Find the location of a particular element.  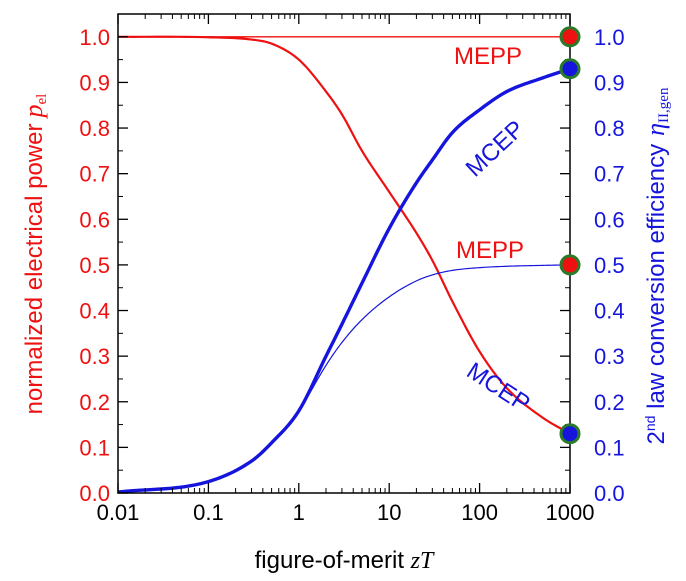

right-y-axis-label: 2nd law conversion efficiencyηII,gen is located at coordinates (656, 265).